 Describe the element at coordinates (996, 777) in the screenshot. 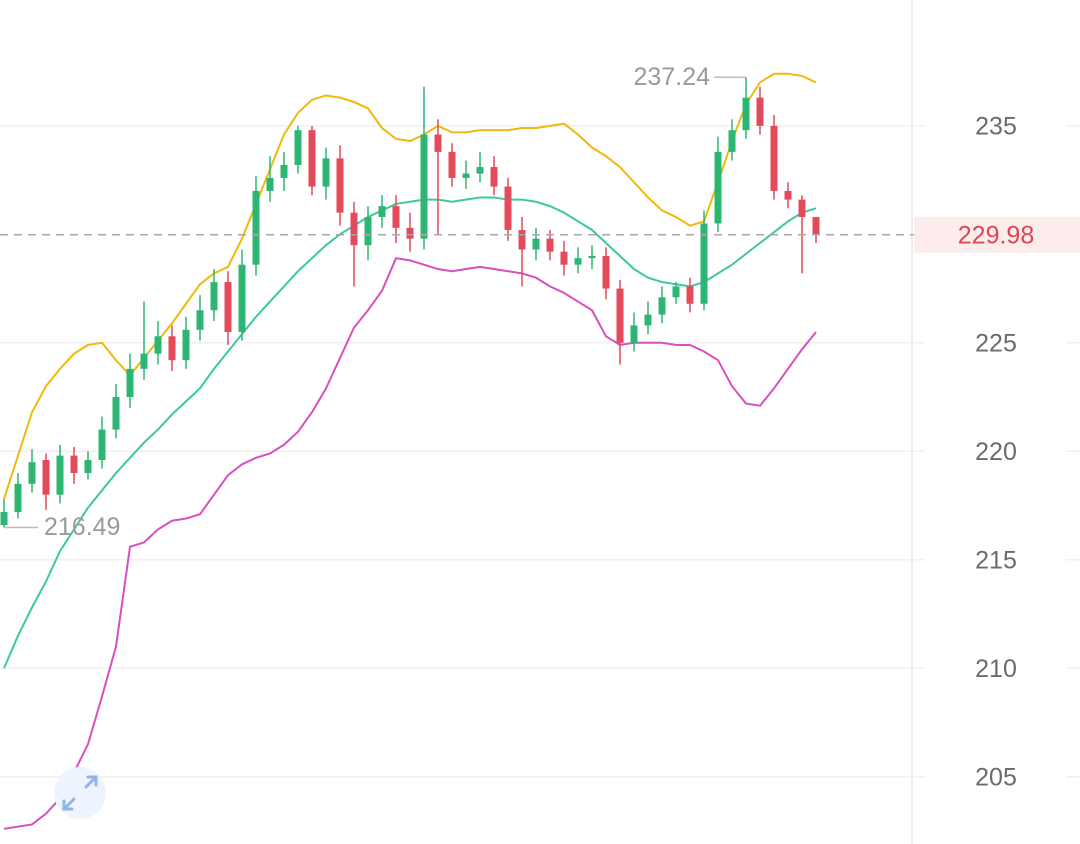

I see `y-tick-label: 205` at that location.